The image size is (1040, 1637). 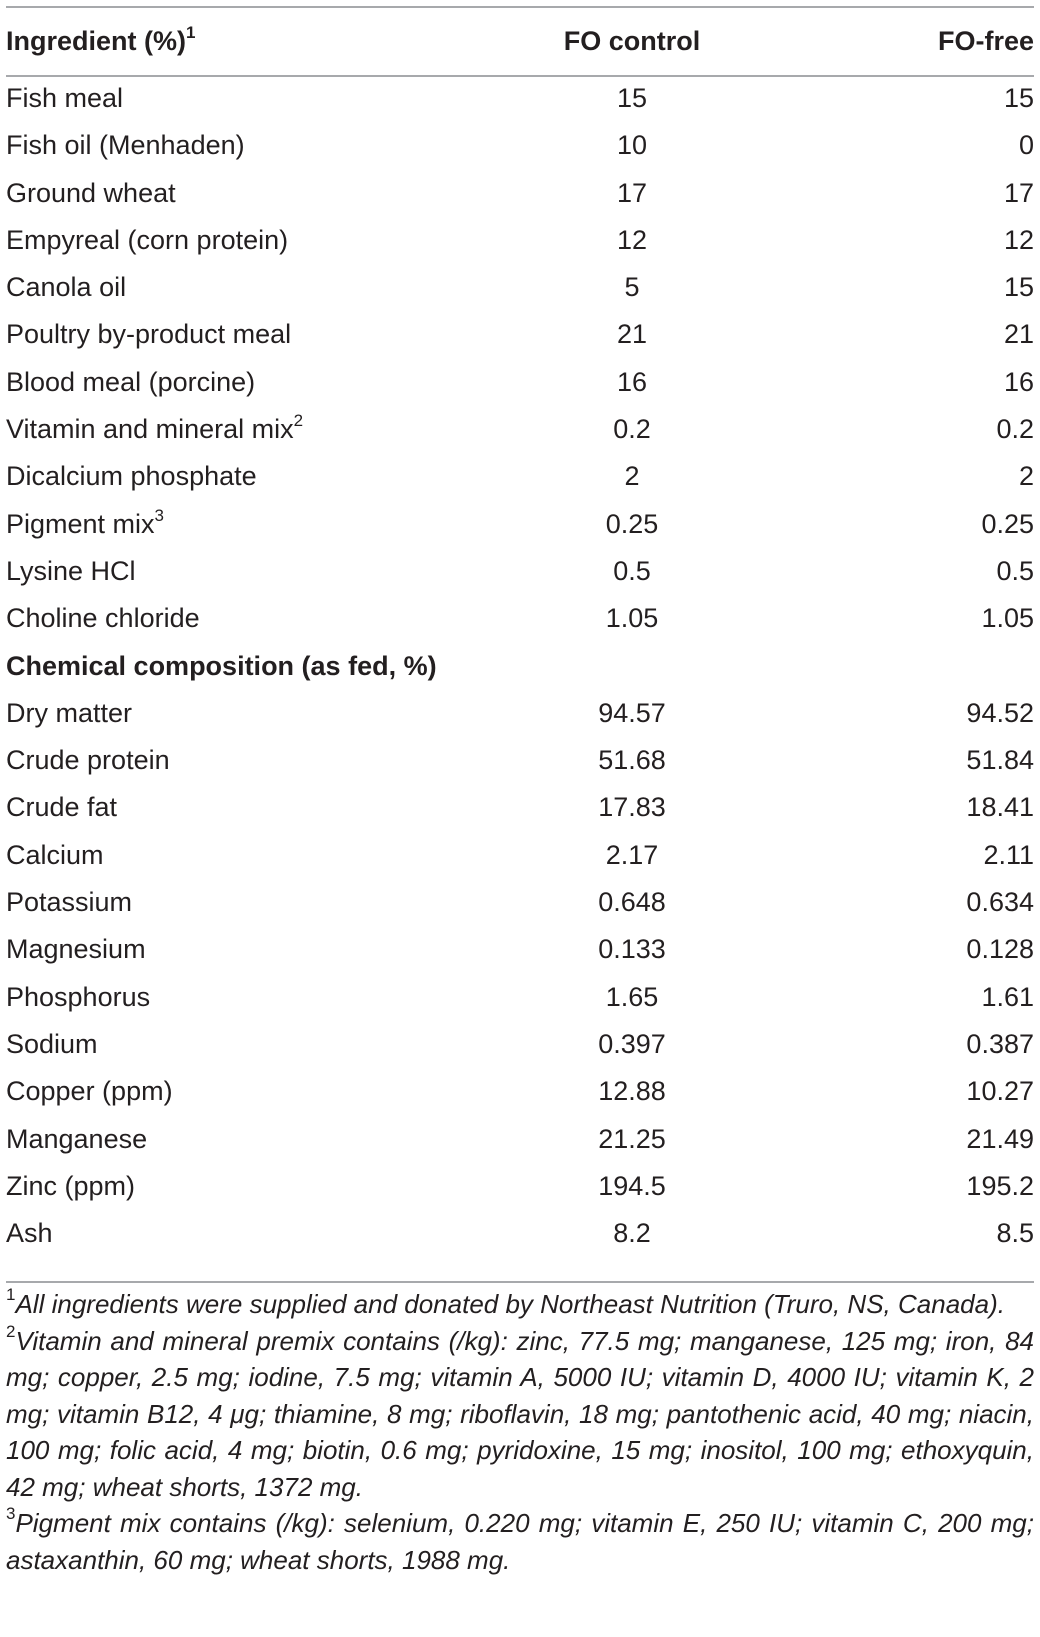 I want to click on fo-free-value: 8.5, so click(x=1015, y=1233).